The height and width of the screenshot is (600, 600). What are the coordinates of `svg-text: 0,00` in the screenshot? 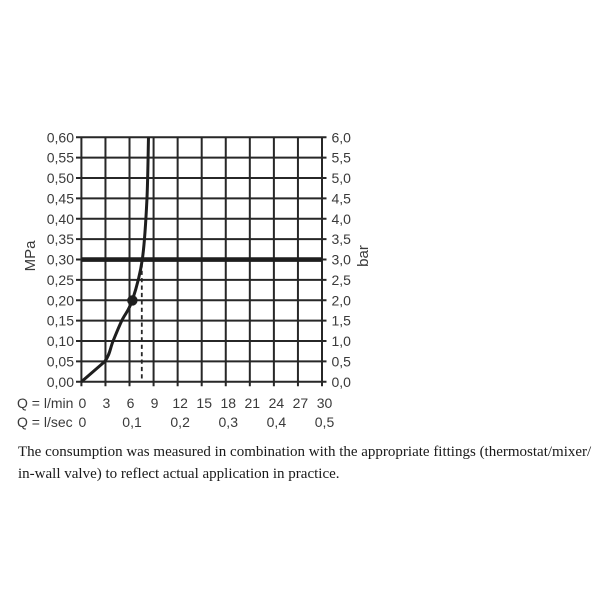 It's located at (60, 382).